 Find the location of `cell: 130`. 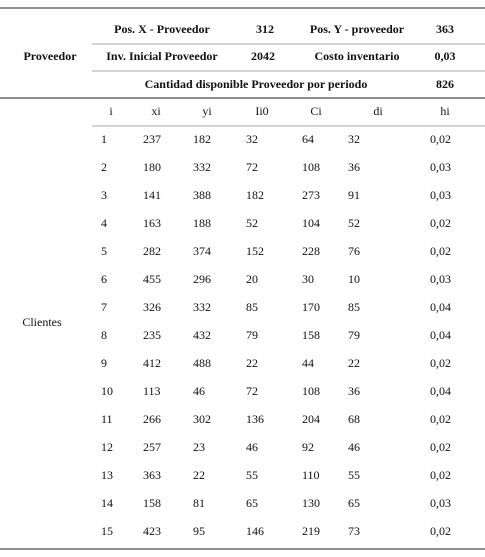

cell: 130 is located at coordinates (311, 503).